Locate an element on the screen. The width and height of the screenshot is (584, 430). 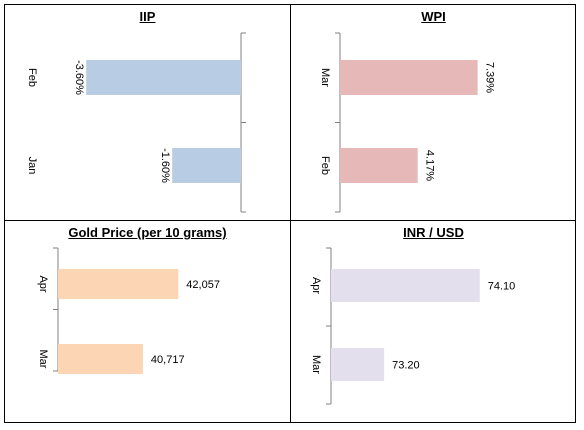
chart-title: WPI is located at coordinates (433, 16).